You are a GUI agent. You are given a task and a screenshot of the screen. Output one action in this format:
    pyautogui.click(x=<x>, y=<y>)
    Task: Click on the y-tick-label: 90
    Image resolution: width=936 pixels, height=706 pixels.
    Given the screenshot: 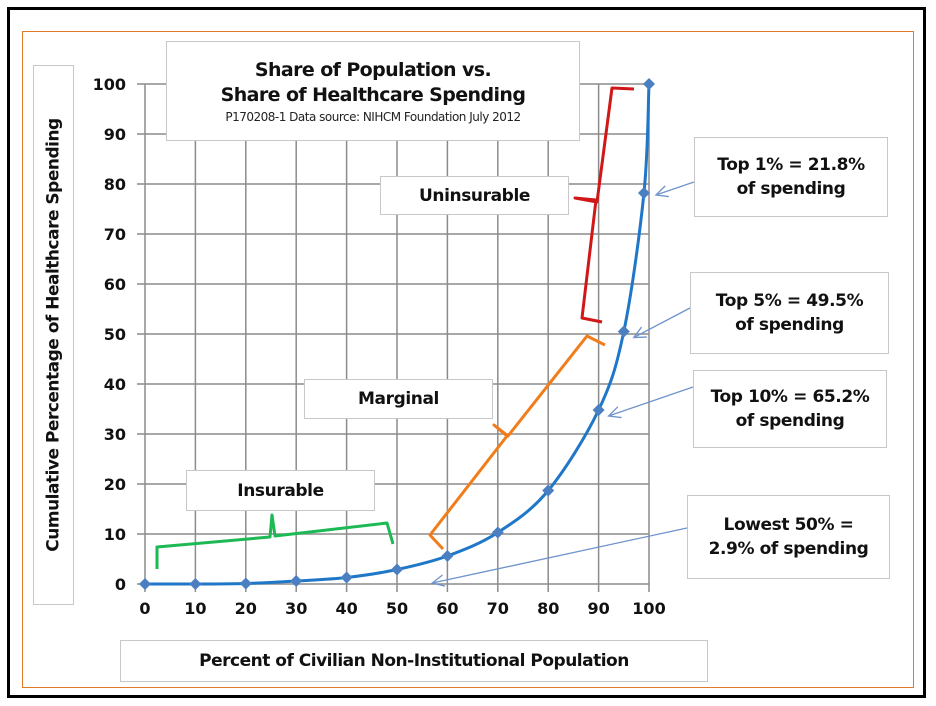 What is the action you would take?
    pyautogui.click(x=115, y=134)
    